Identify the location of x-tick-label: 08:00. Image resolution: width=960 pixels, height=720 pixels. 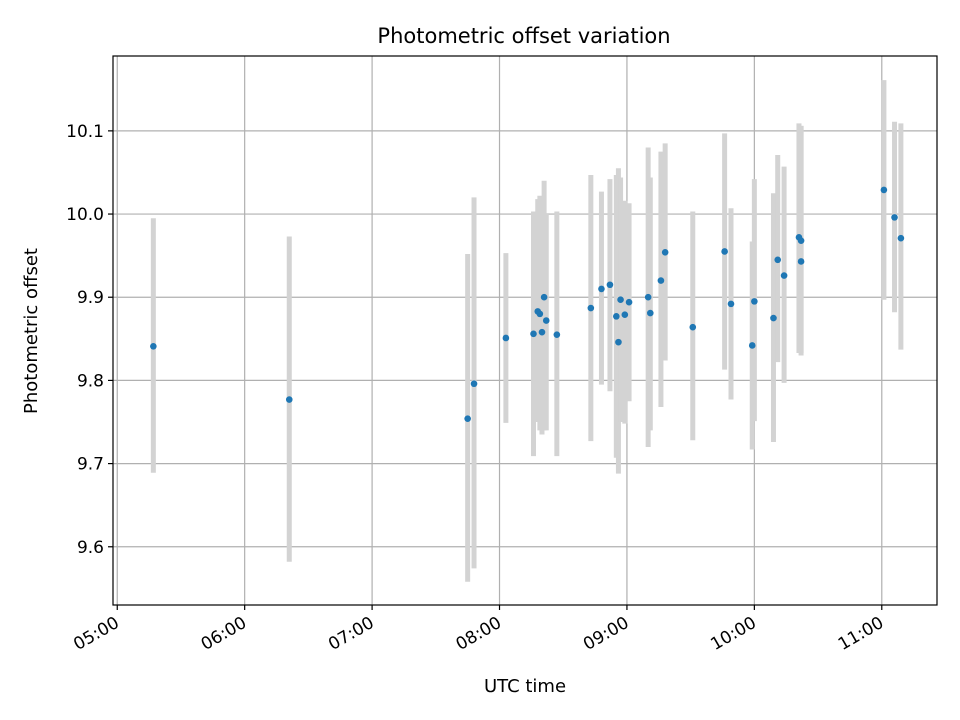
(479, 634).